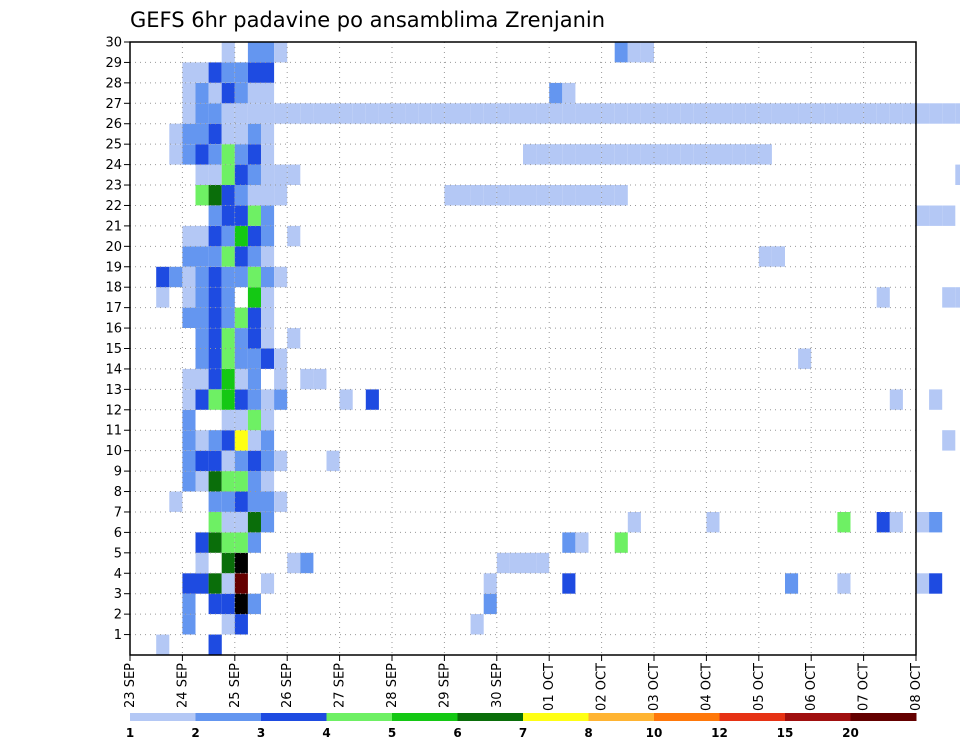 The height and width of the screenshot is (742, 960). Describe the element at coordinates (113, 369) in the screenshot. I see `y-tick-label: 14` at that location.